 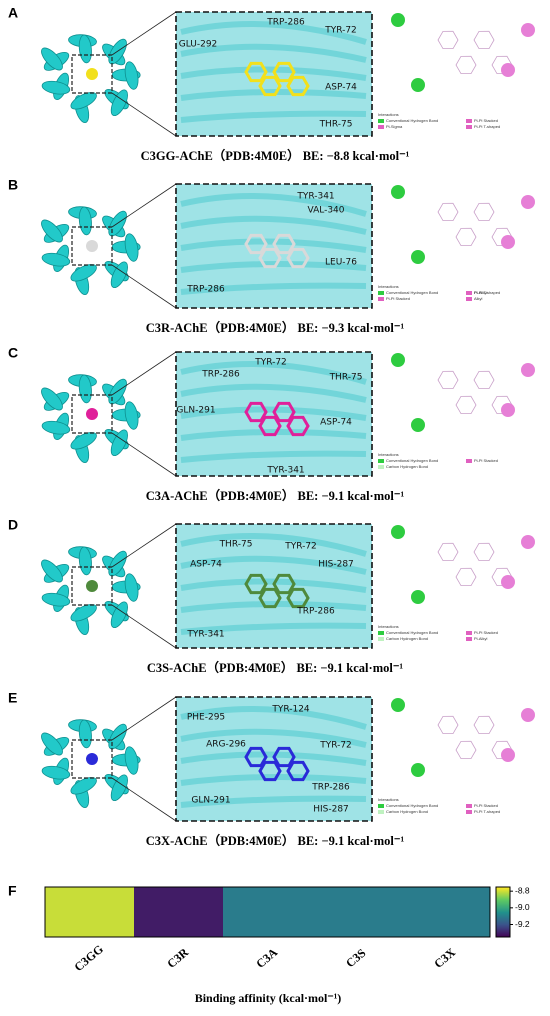 I want to click on residue-label: THR-75, so click(x=346, y=378).